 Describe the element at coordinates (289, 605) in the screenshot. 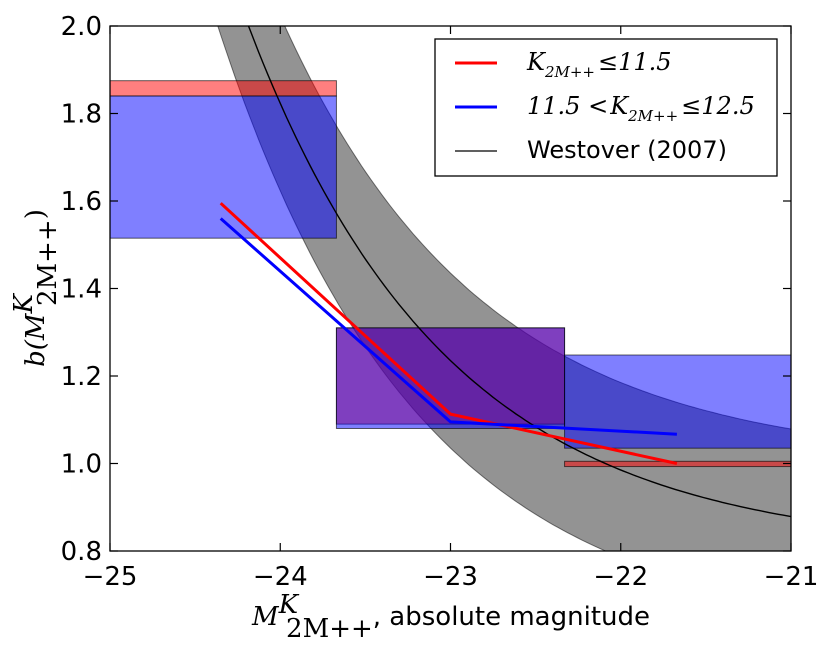

I see `x-axis-label-superscript: K` at that location.